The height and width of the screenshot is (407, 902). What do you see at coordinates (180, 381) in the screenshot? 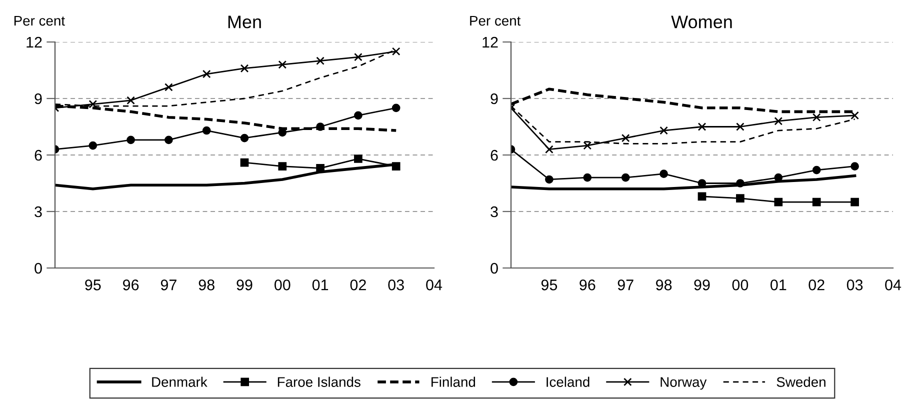
I see `legend-label: Denmark` at bounding box center [180, 381].